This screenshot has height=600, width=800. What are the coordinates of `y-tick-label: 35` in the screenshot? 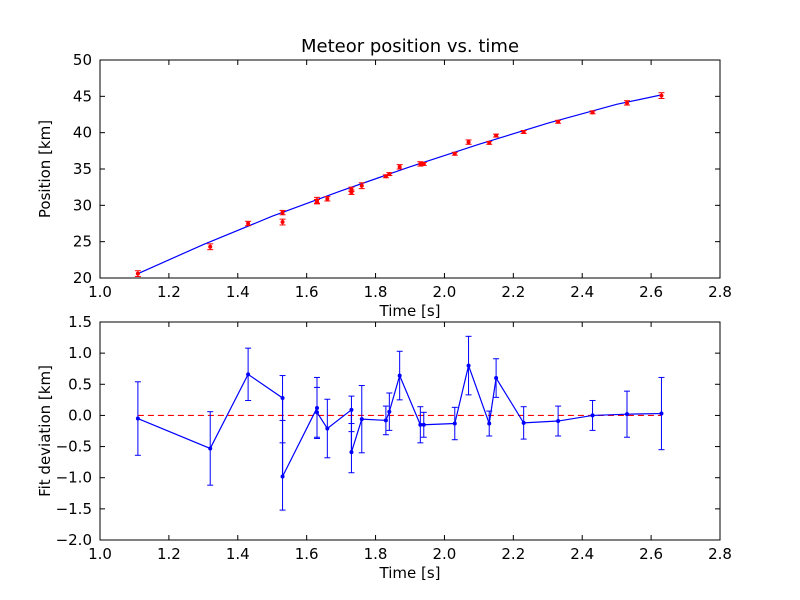 It's located at (82, 169).